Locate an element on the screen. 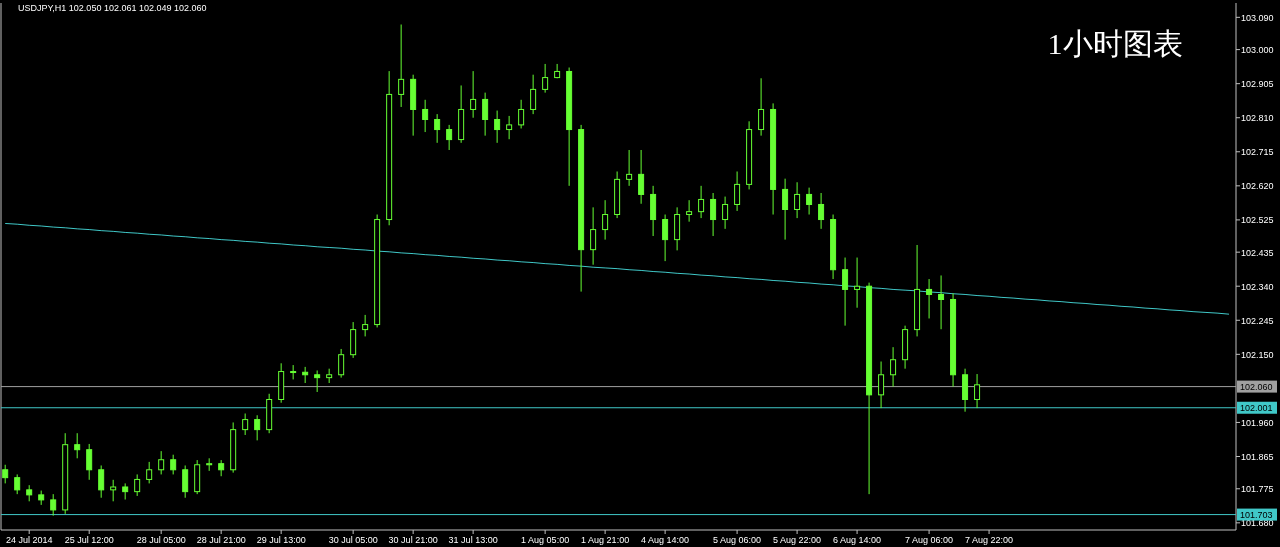  y-tick-label: 101.680 is located at coordinates (1257, 523).